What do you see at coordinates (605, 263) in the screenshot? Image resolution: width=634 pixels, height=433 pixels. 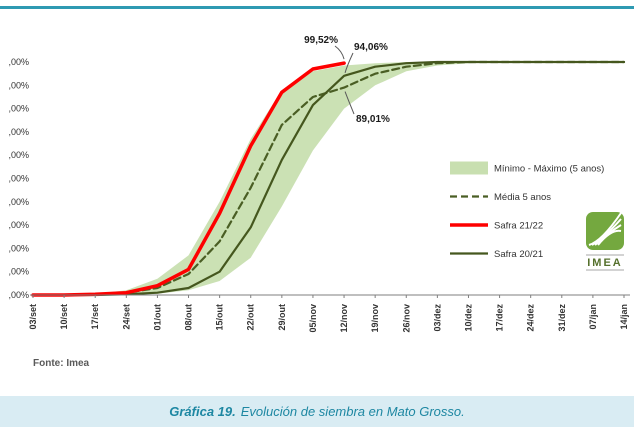 I see `imea-wordmark: IMEA` at bounding box center [605, 263].